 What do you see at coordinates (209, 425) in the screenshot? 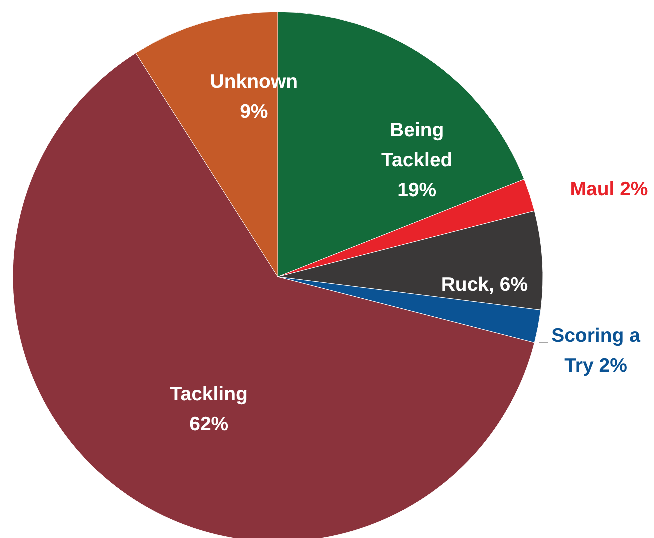
I see `data-label: 62%` at bounding box center [209, 425].